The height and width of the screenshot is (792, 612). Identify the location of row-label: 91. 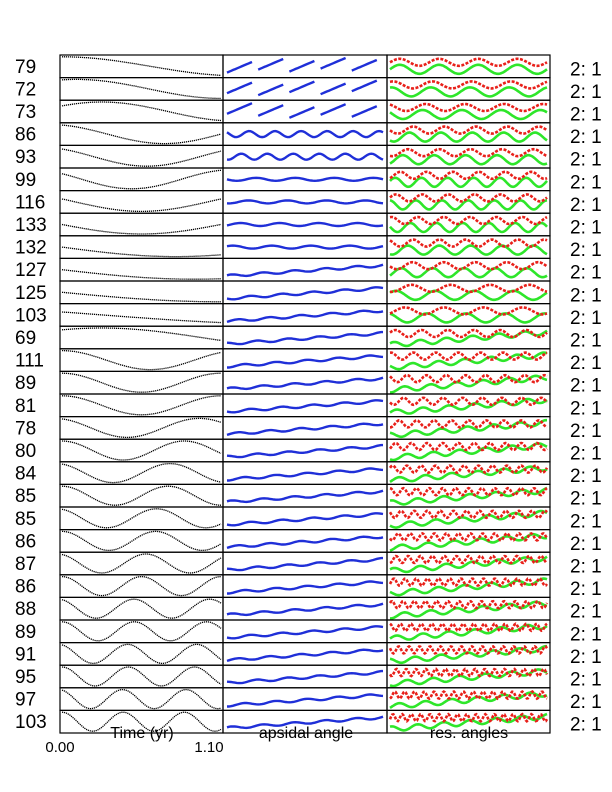
(25, 654).